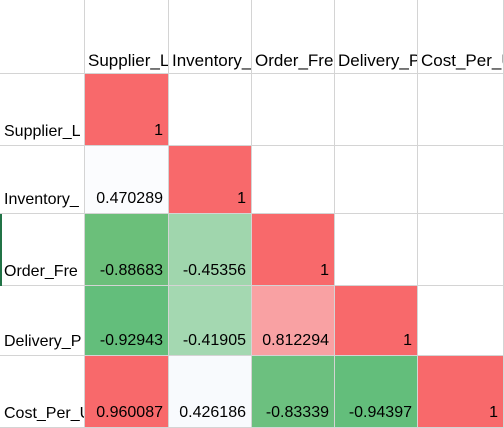 This screenshot has width=504, height=428. Describe the element at coordinates (293, 321) in the screenshot. I see `matrix-cell-r4-c3: 0.812294` at that location.